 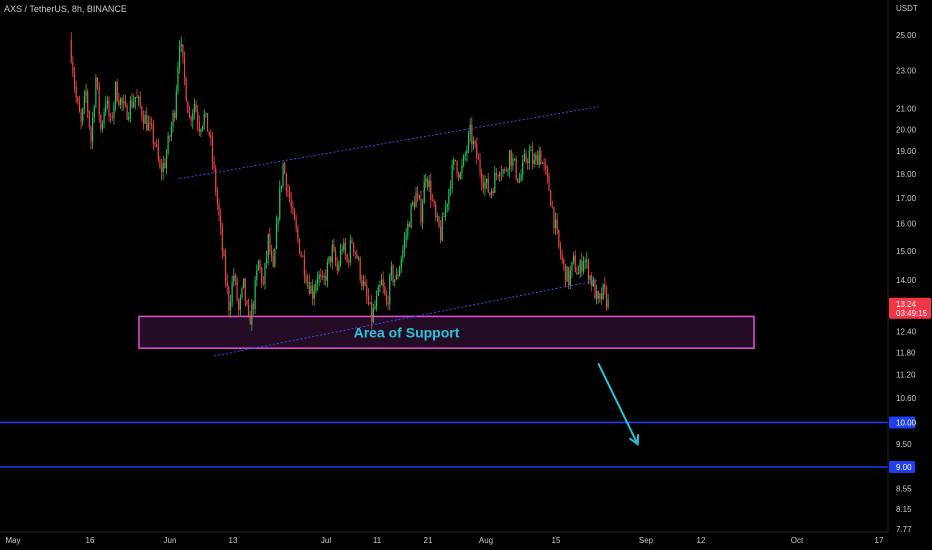 I want to click on channel-lower-line, so click(x=406, y=318).